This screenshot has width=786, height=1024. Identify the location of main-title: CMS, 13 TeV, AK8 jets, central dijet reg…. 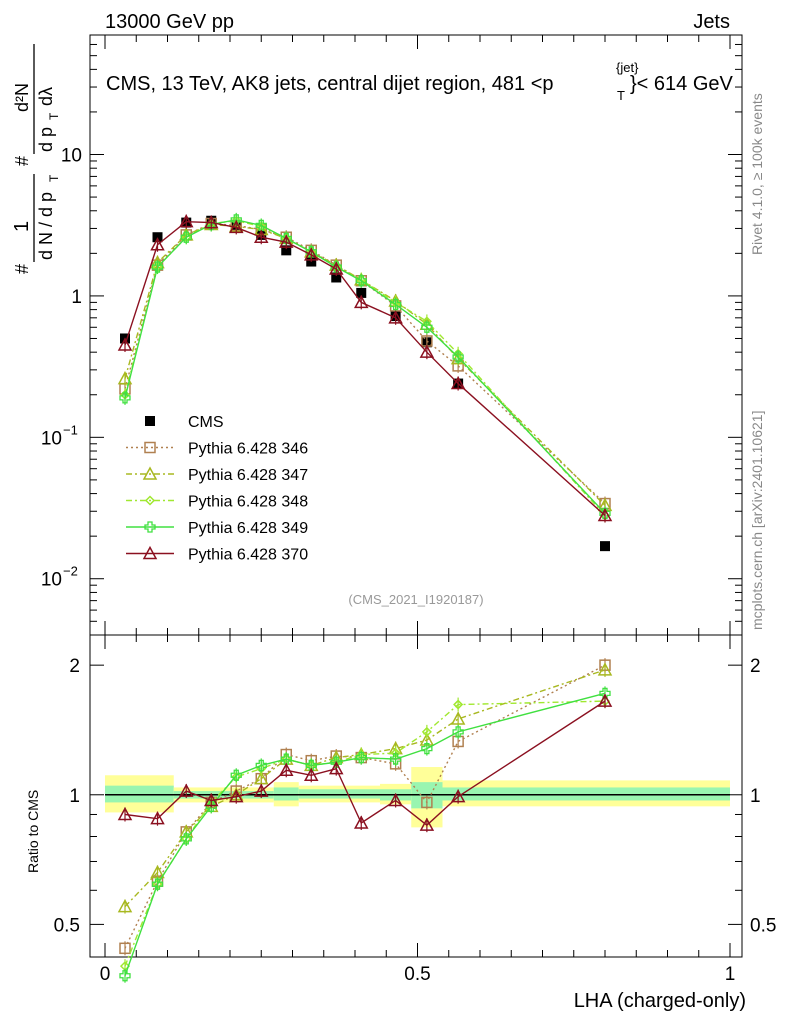
(420, 81).